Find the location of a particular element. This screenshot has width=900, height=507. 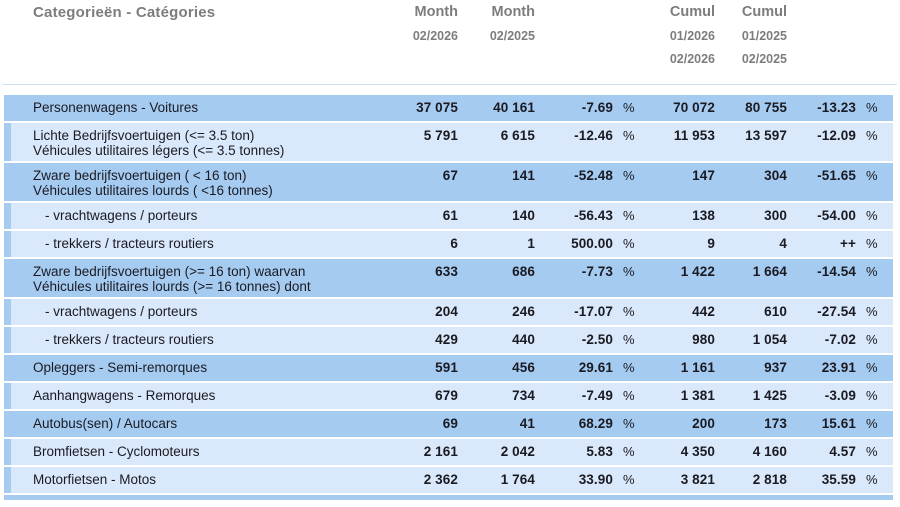

cumul-change-value: -51.65 is located at coordinates (836, 175).